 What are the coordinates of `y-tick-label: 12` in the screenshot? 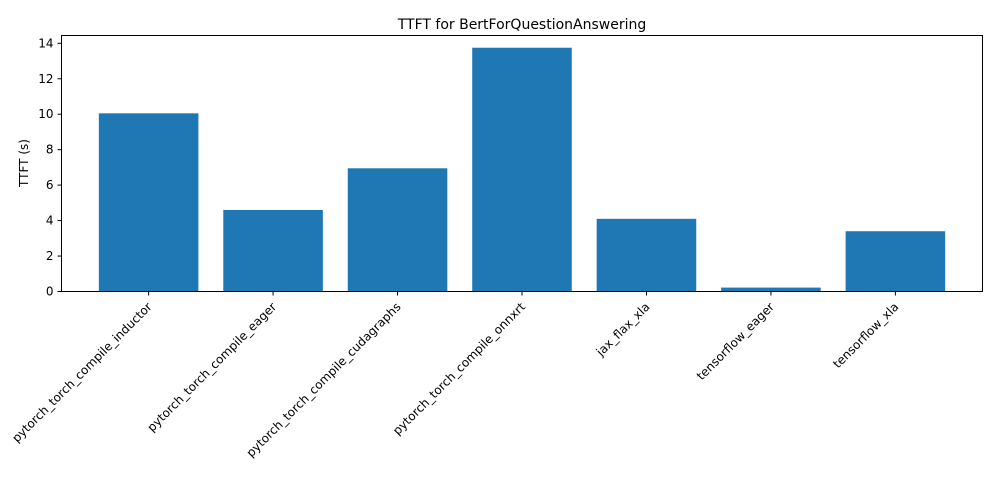 It's located at (45, 79).